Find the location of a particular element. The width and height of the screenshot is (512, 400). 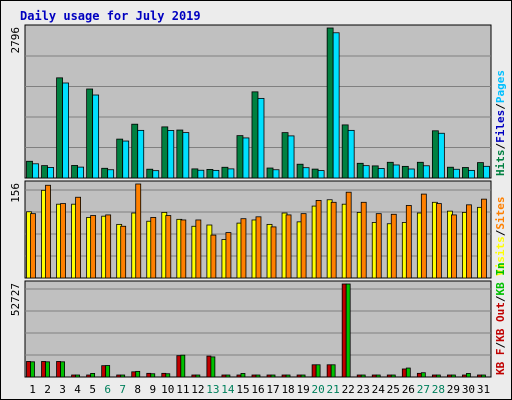

day-label-13: 13 is located at coordinates (212, 389).